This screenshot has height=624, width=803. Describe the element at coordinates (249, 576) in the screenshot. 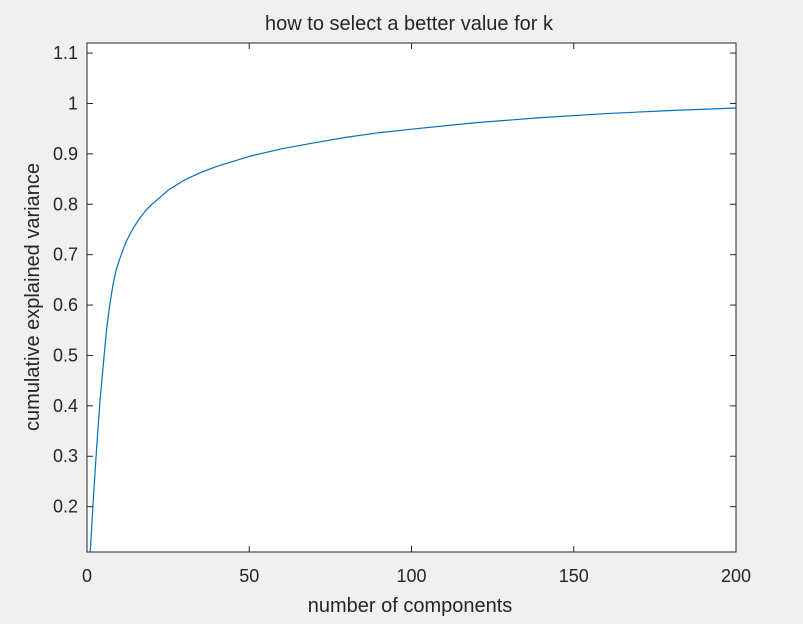

I see `x-tick-label: 50` at that location.